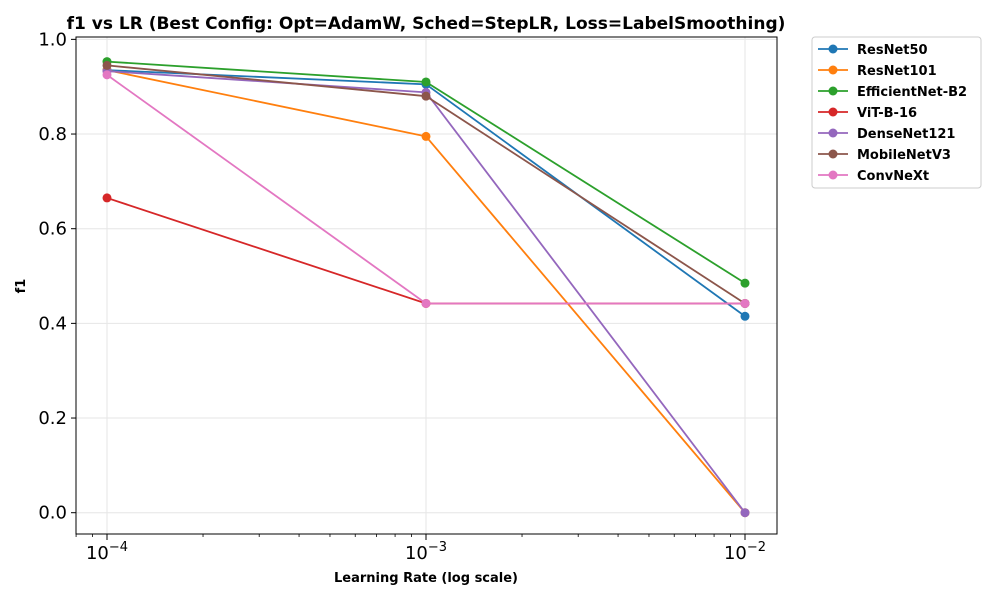  Describe the element at coordinates (52, 39) in the screenshot. I see `y-tick-label: 1.0` at that location.